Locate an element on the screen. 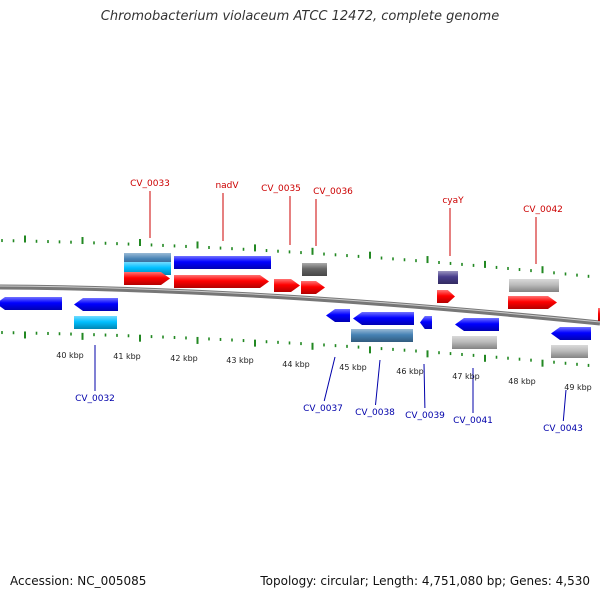 This screenshot has width=600, height=600. scale-label: 40 kbp is located at coordinates (70, 355).